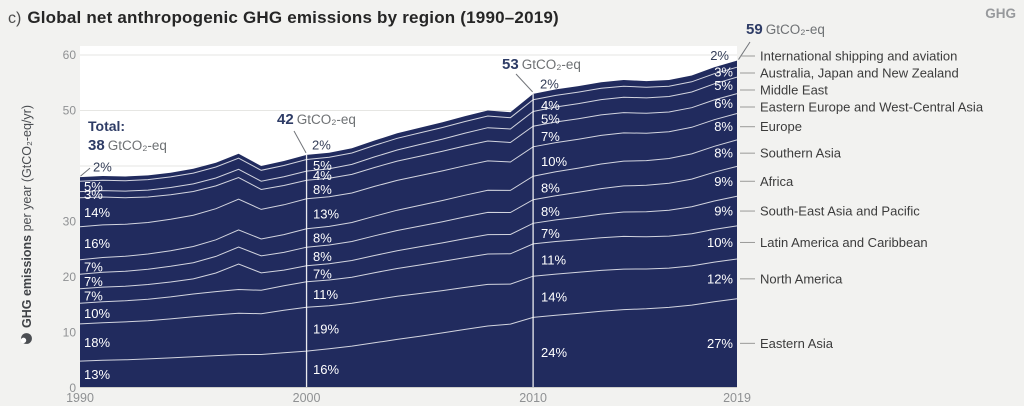 This screenshot has height=406, width=1024. Describe the element at coordinates (754, 29) in the screenshot. I see `total-value-2019: 59` at that location.